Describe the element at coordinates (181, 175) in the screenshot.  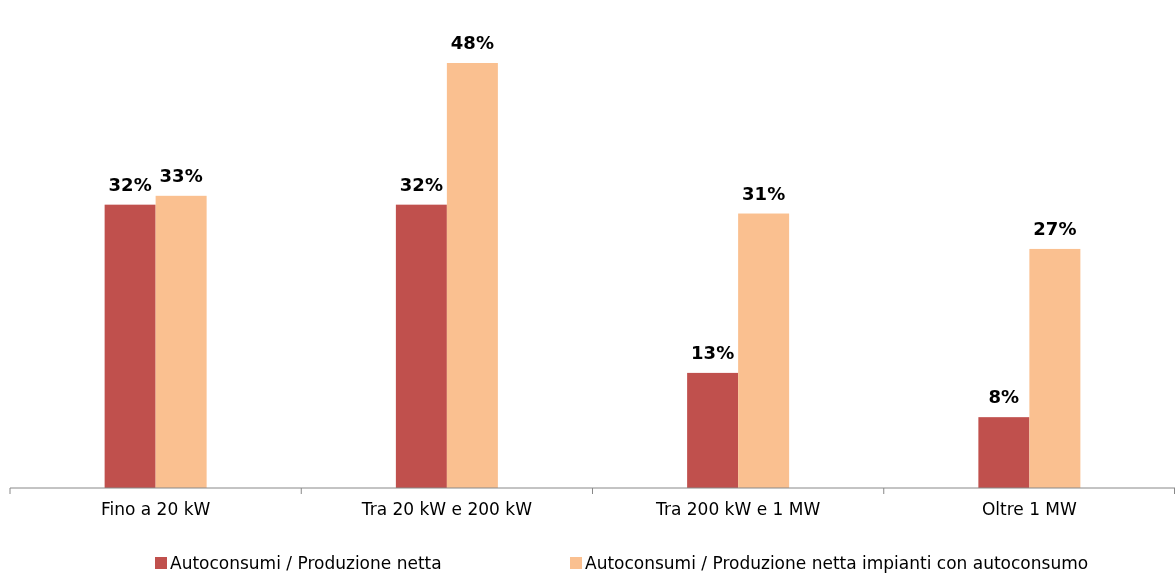
I see `data-label: 33%` at that location.